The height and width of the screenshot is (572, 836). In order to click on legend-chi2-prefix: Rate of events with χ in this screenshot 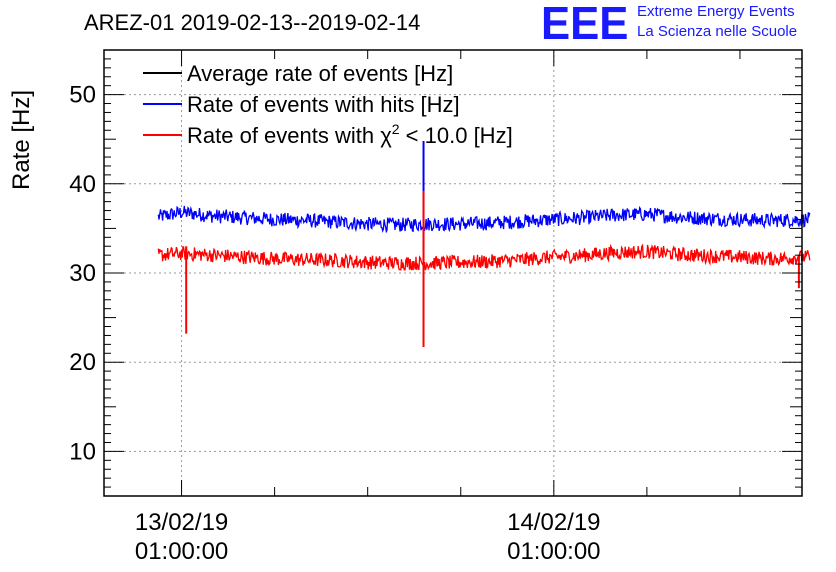, I will do `click(289, 135)`.